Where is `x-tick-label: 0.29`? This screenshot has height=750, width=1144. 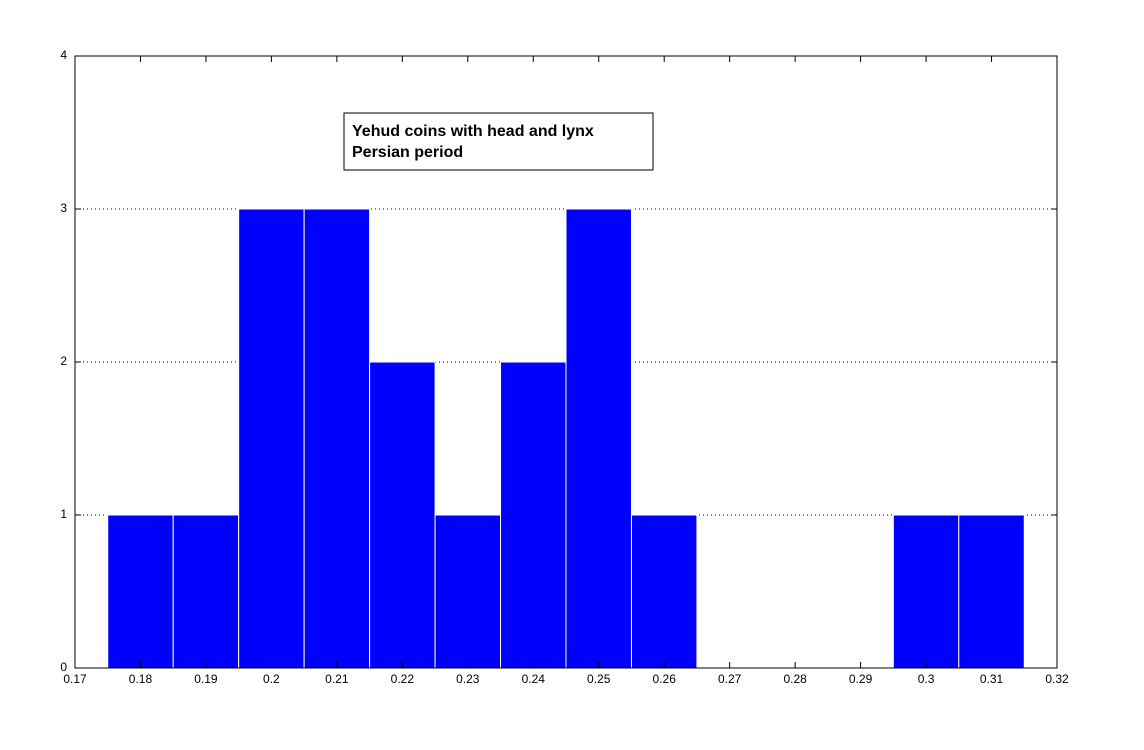
x-tick-label: 0.29 is located at coordinates (861, 679).